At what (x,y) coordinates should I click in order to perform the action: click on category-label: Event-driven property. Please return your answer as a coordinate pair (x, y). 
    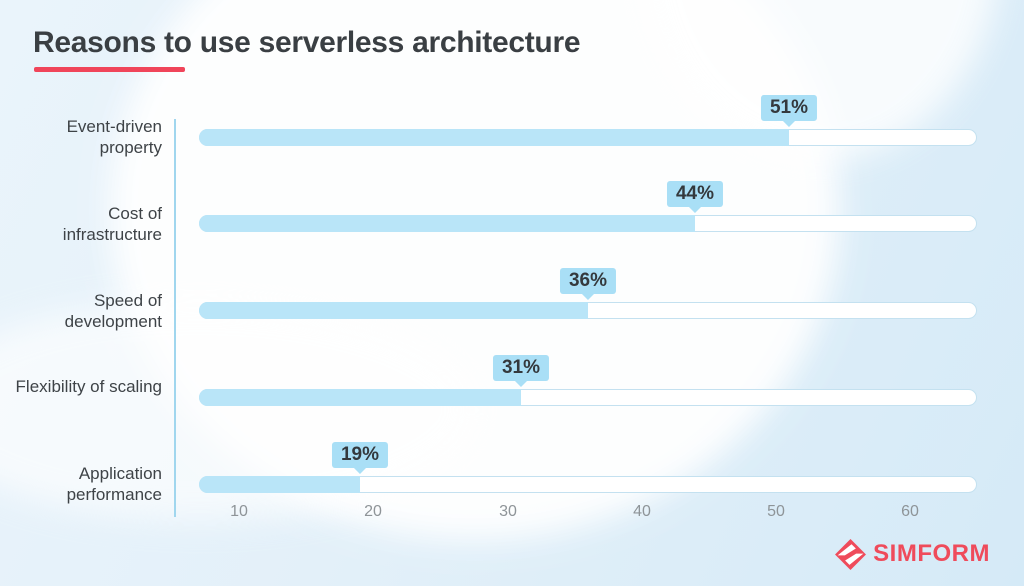
    Looking at the image, I should click on (114, 137).